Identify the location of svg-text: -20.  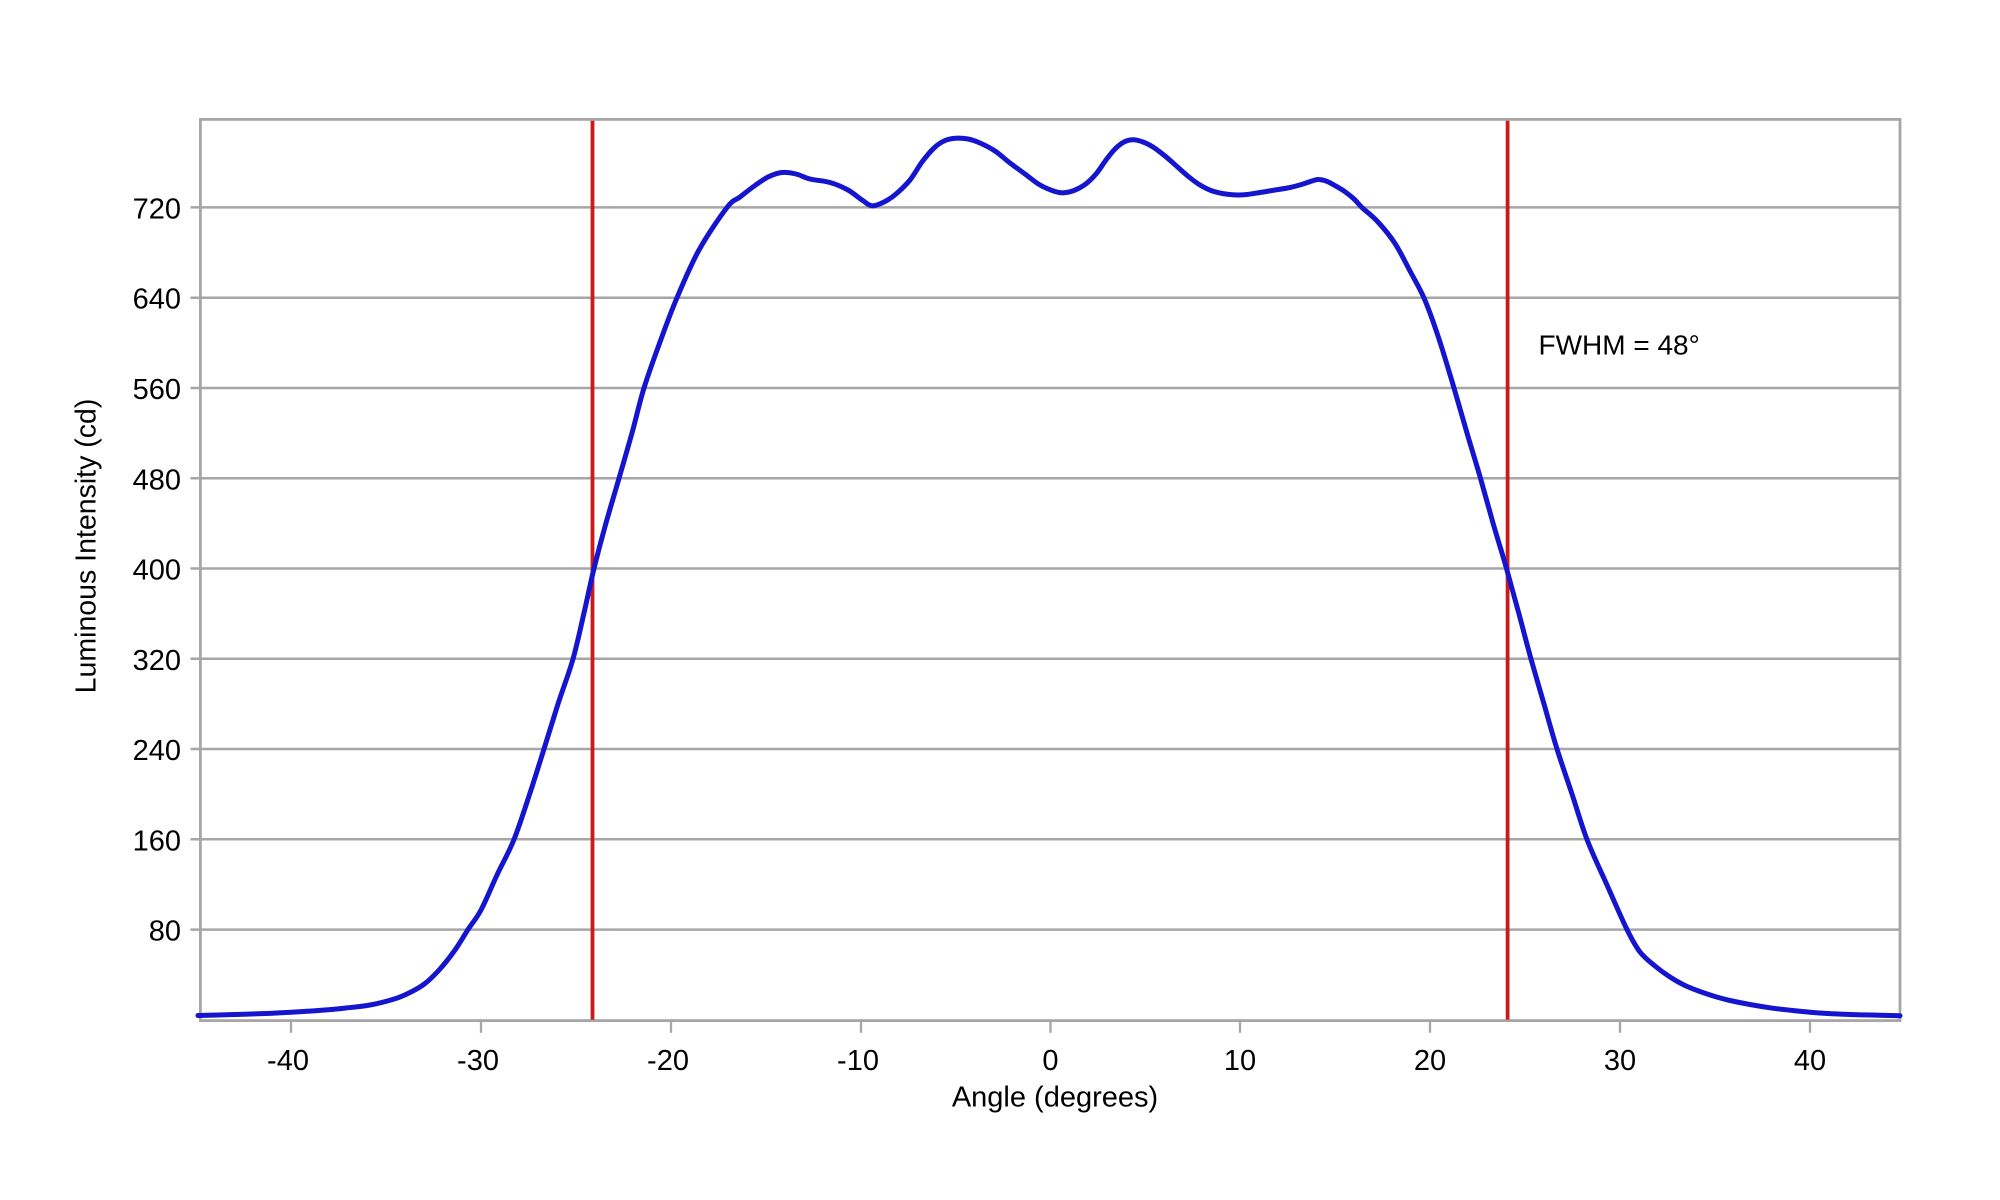
(668, 1061).